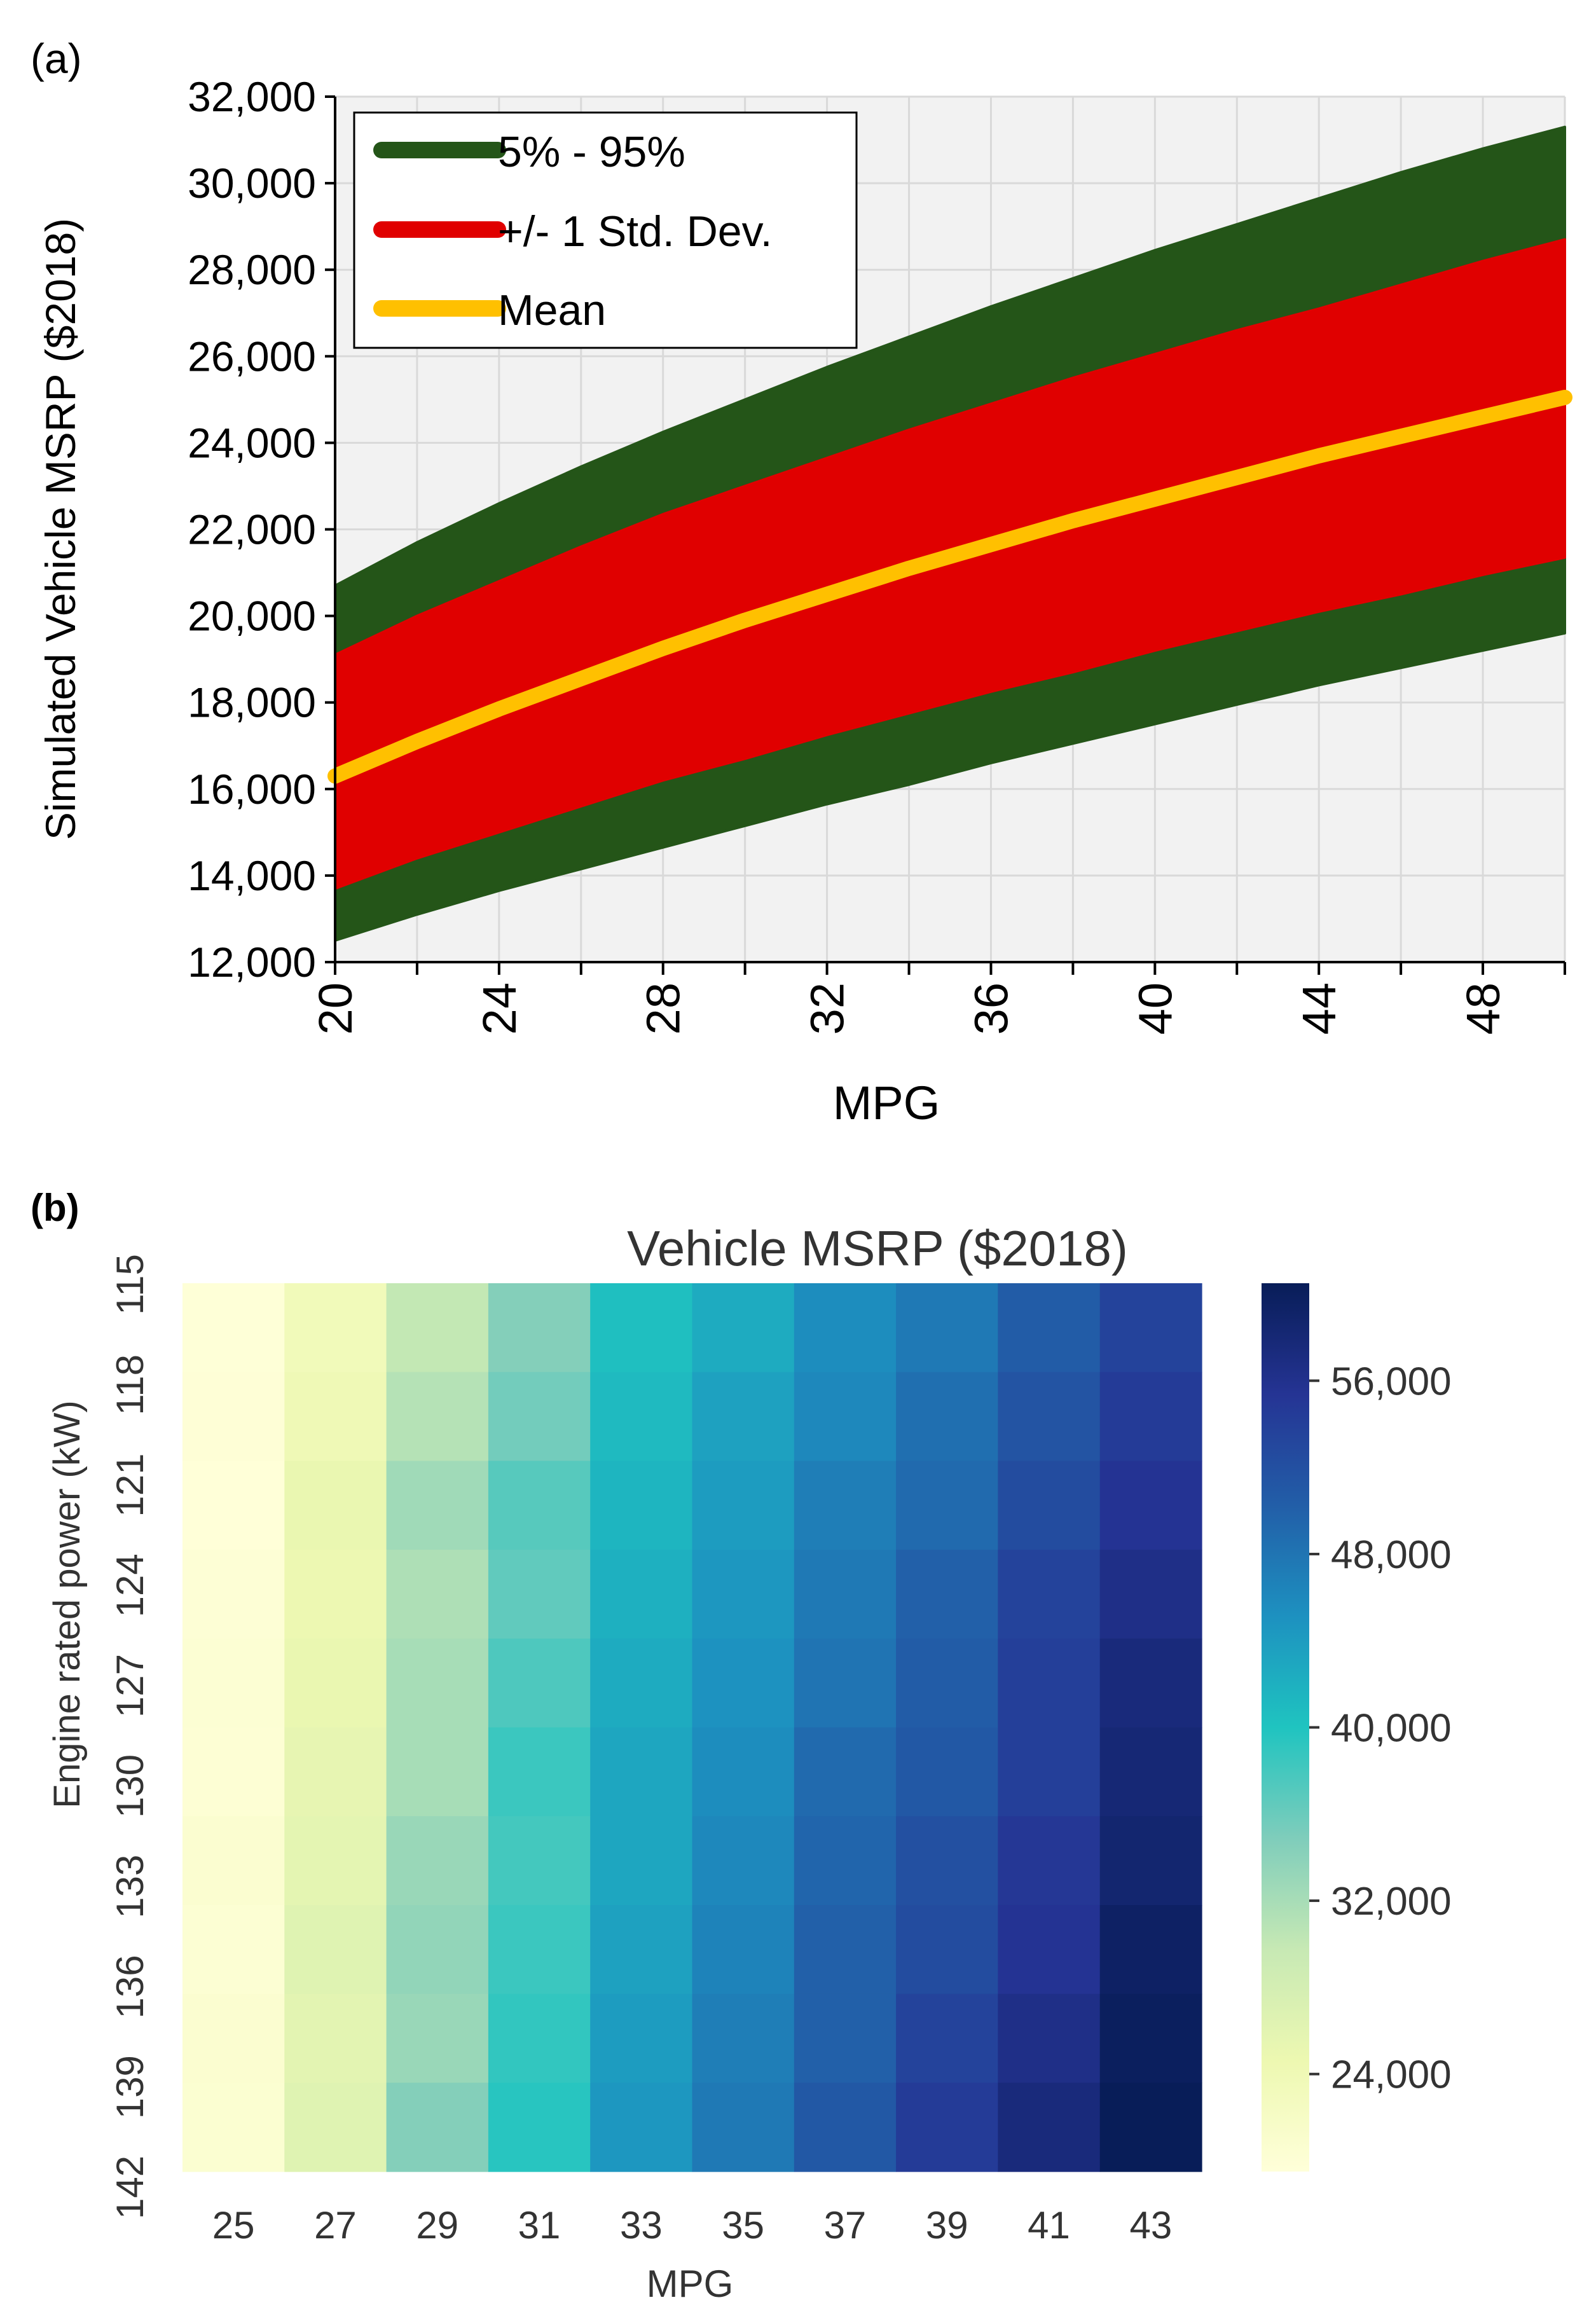 The width and height of the screenshot is (1596, 2307). I want to click on y-tick-label: 121, so click(130, 1486).